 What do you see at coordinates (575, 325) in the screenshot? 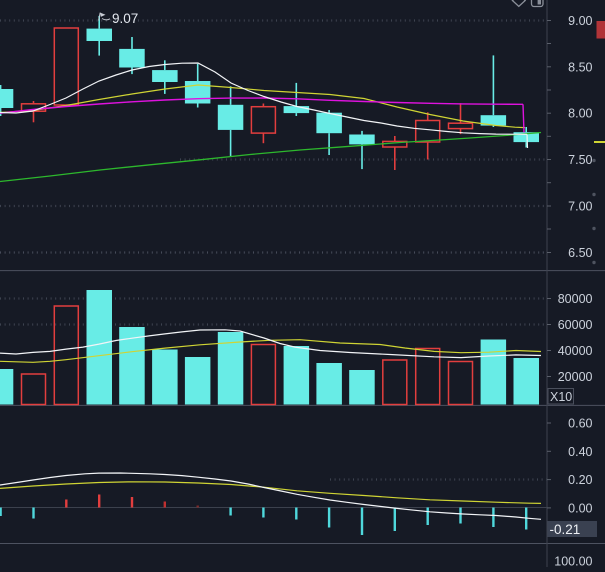
I see `svg-text: 60000` at bounding box center [575, 325].